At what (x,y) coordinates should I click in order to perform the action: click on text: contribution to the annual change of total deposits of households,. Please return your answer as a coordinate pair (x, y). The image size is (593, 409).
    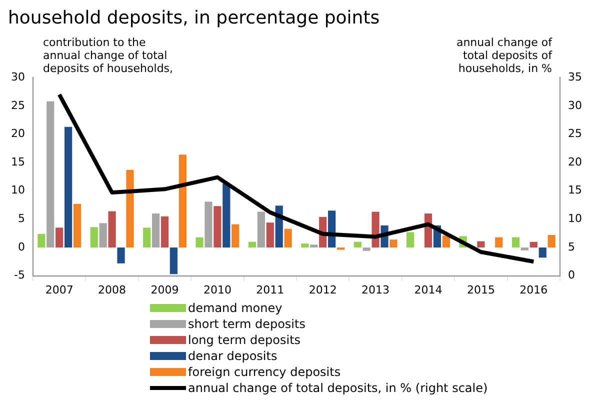
    Looking at the image, I should click on (108, 55).